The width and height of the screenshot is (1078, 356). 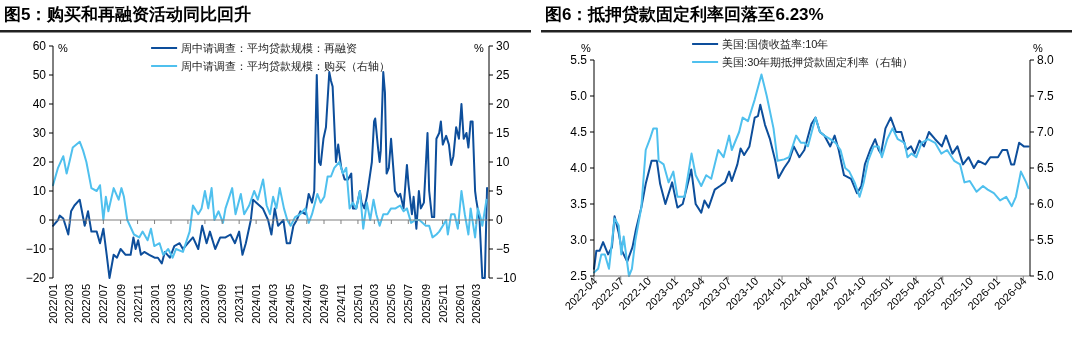 I want to click on y-tick-label: 40, so click(x=39, y=104).